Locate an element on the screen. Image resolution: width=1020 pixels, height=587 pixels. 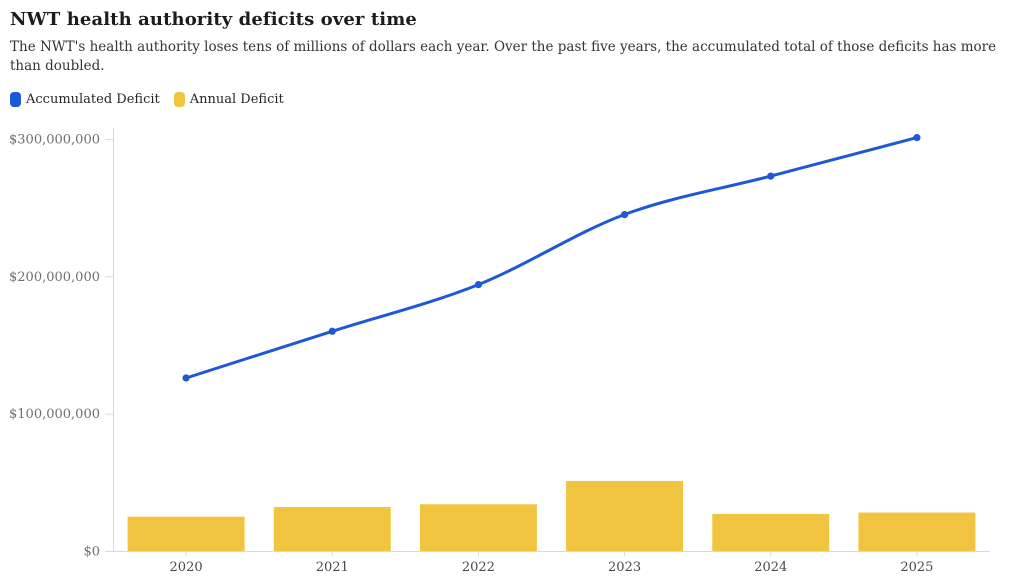
x-axis-label-2023: 2023 is located at coordinates (624, 567).